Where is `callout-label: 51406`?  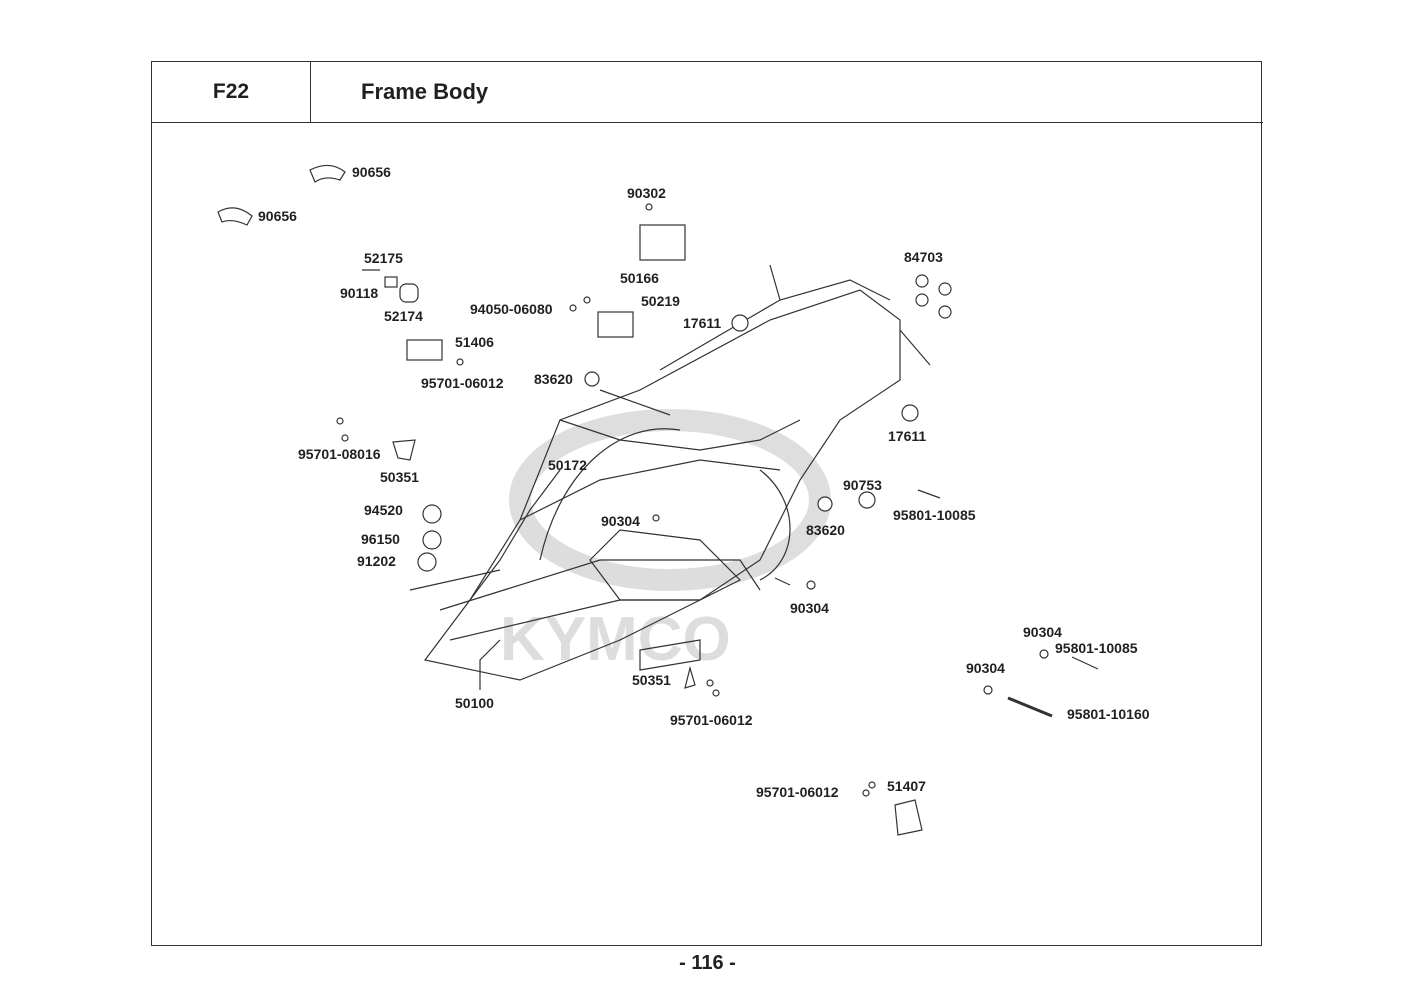
callout-label: 51406 is located at coordinates (474, 342).